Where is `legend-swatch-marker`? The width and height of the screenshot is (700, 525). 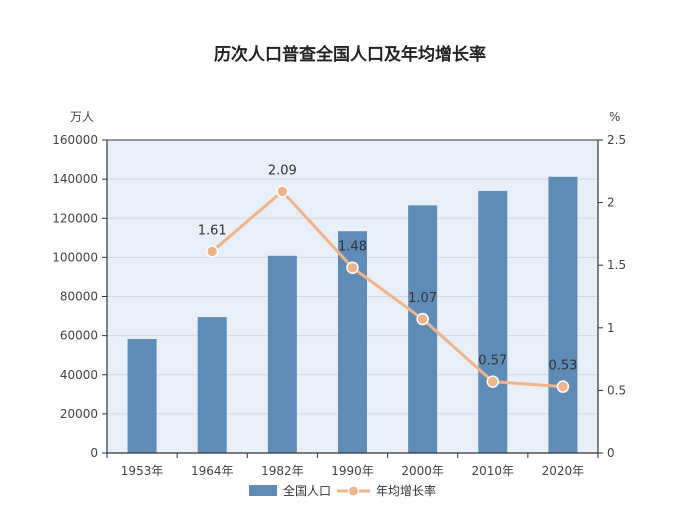 legend-swatch-marker is located at coordinates (353, 491).